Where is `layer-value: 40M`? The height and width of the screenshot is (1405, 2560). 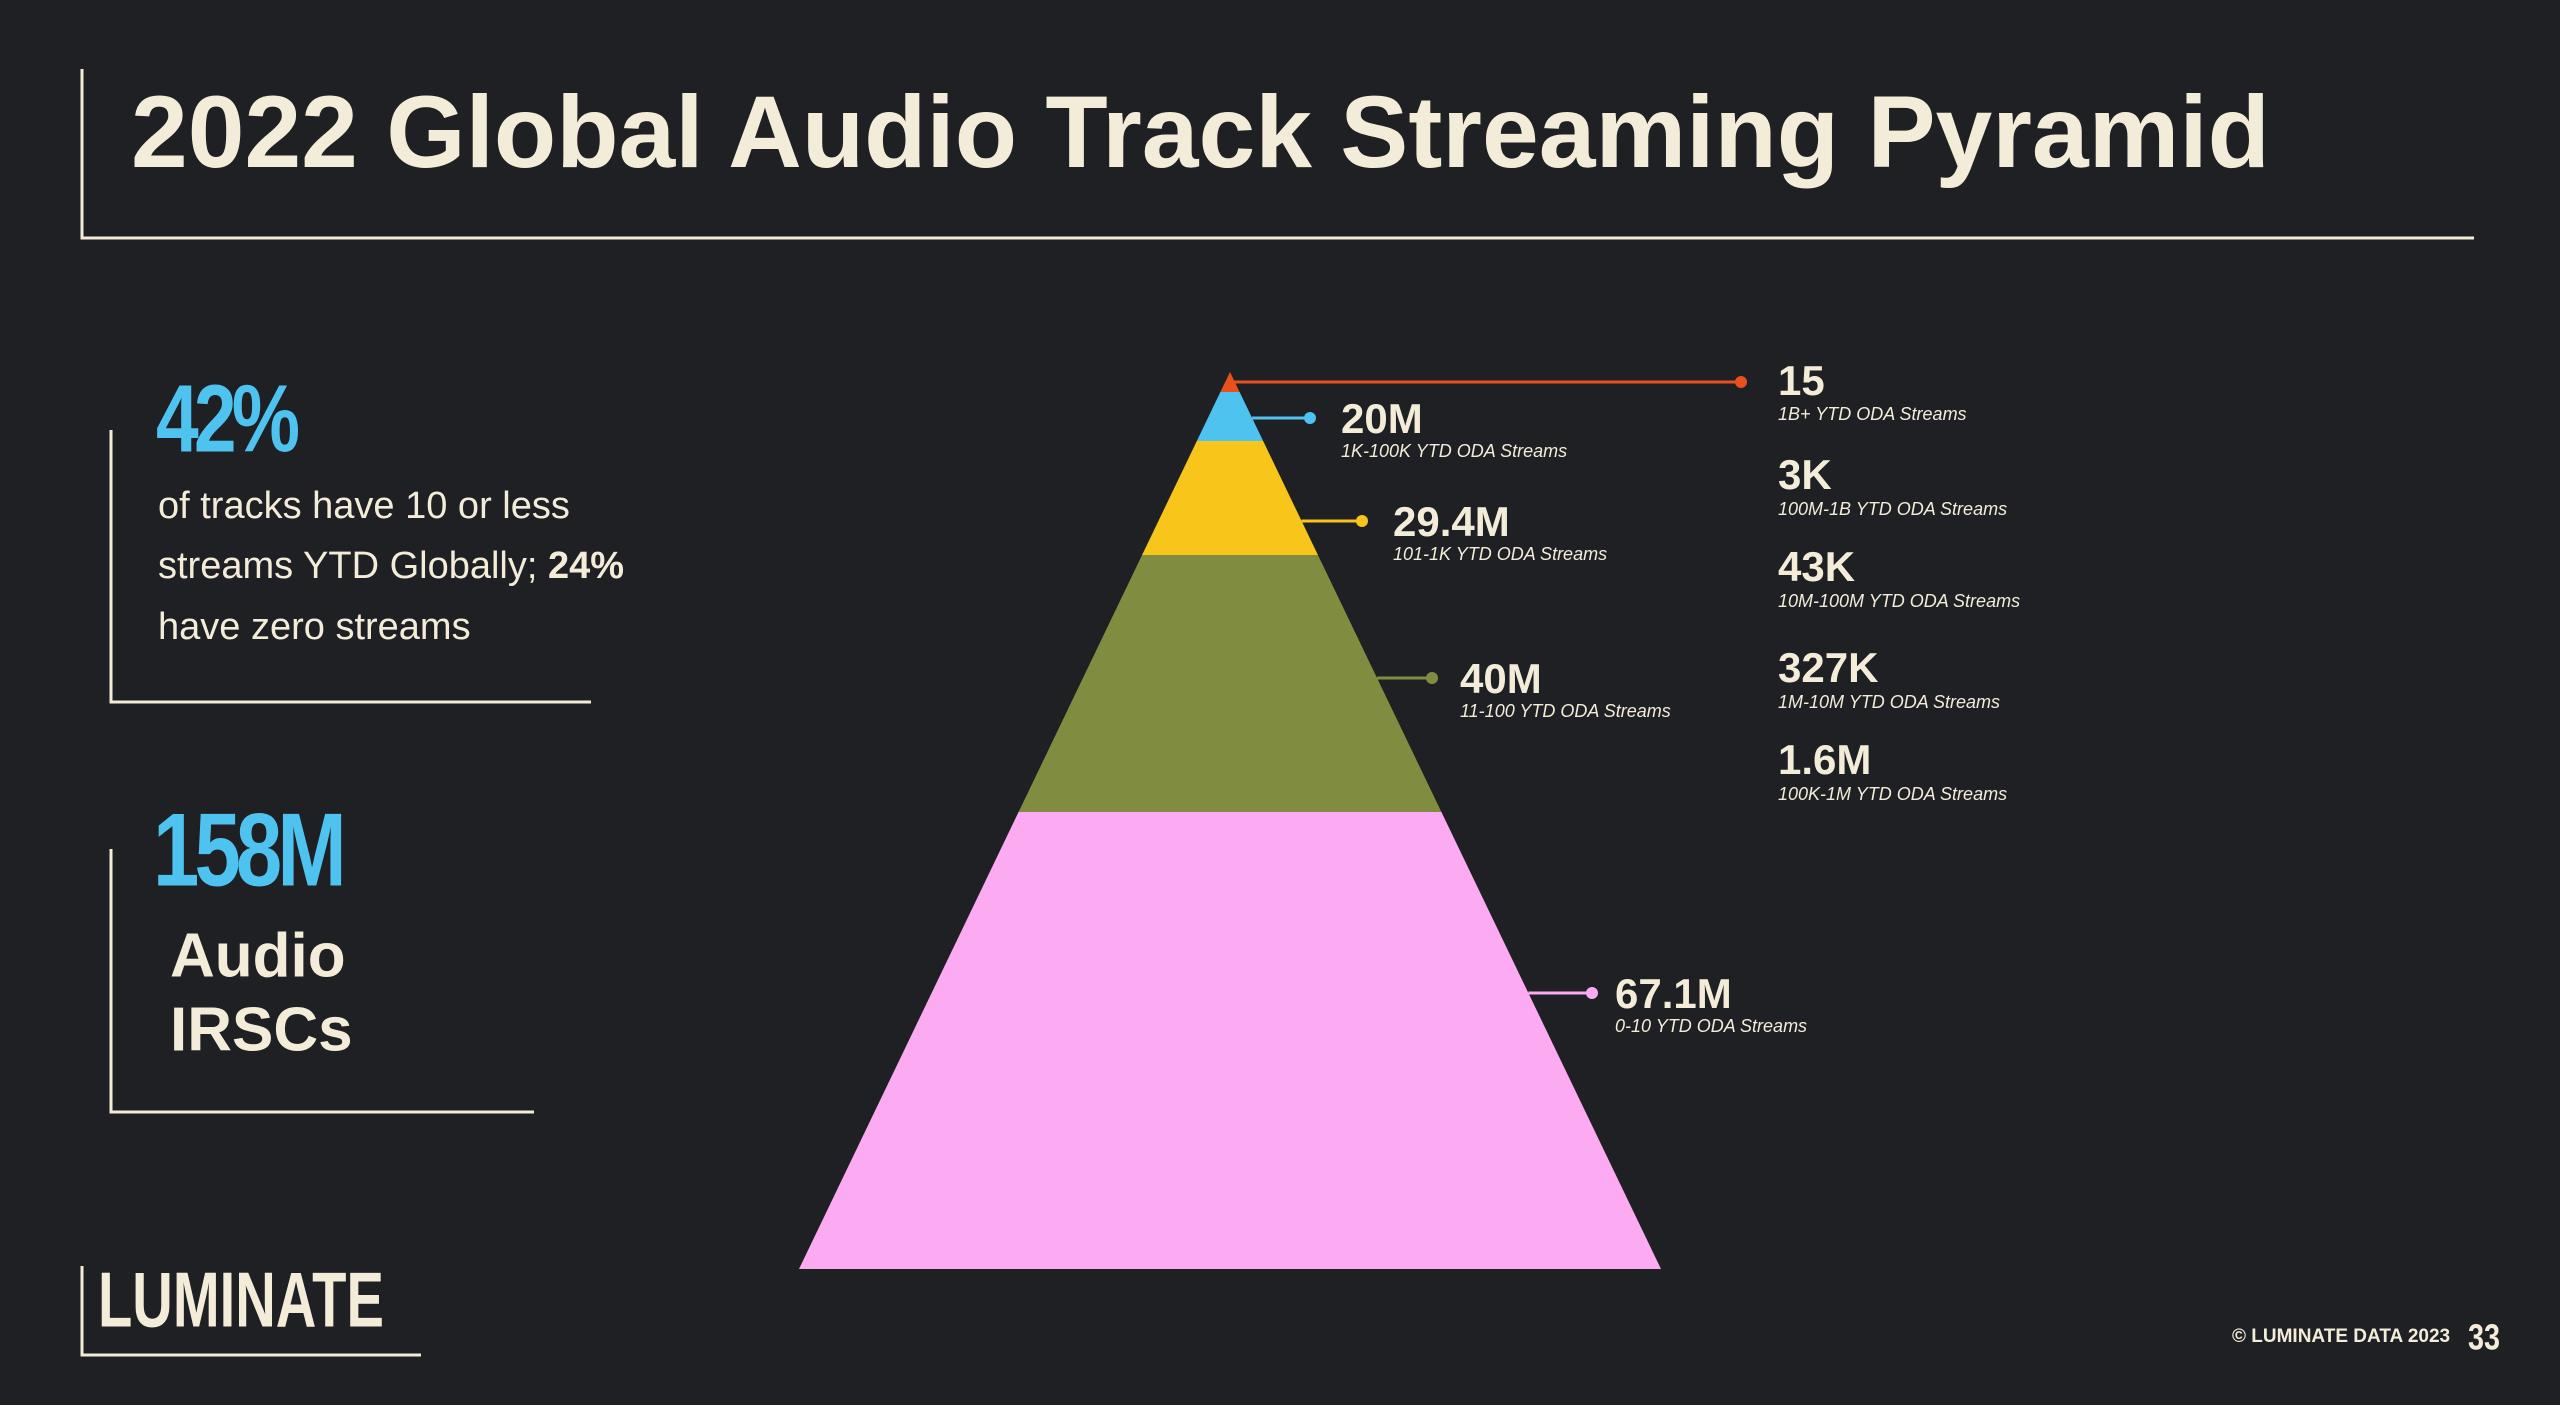 layer-value: 40M is located at coordinates (1501, 678).